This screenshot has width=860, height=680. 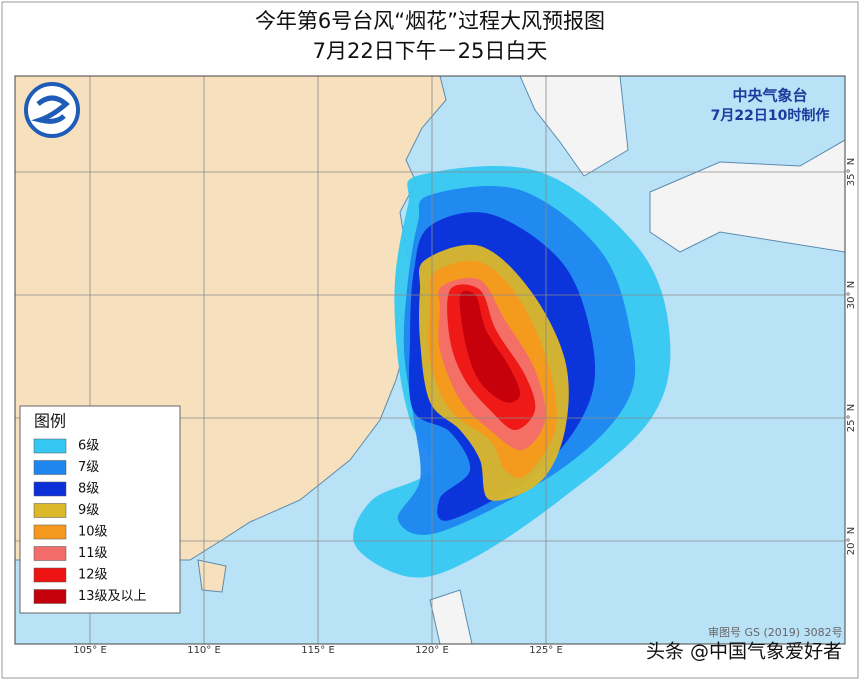 What do you see at coordinates (88, 489) in the screenshot?
I see `legend-label: 8级` at bounding box center [88, 489].